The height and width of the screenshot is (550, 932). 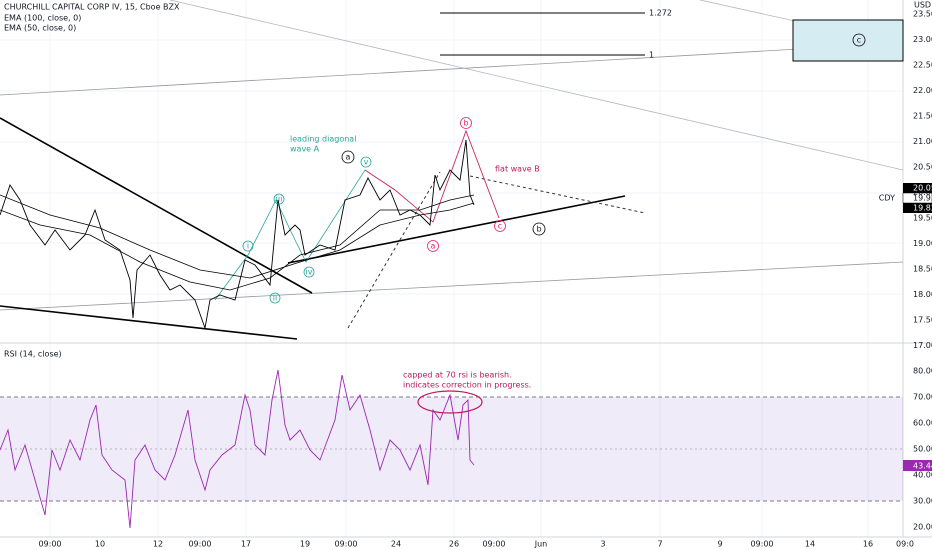 I want to click on price-label: 23.50, so click(x=922, y=14).